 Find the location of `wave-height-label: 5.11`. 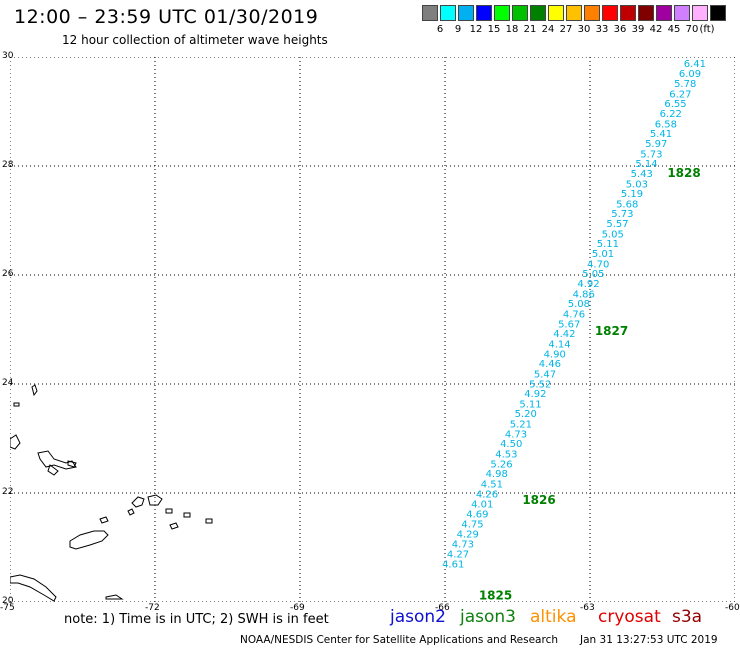

wave-height-label: 5.11 is located at coordinates (608, 244).